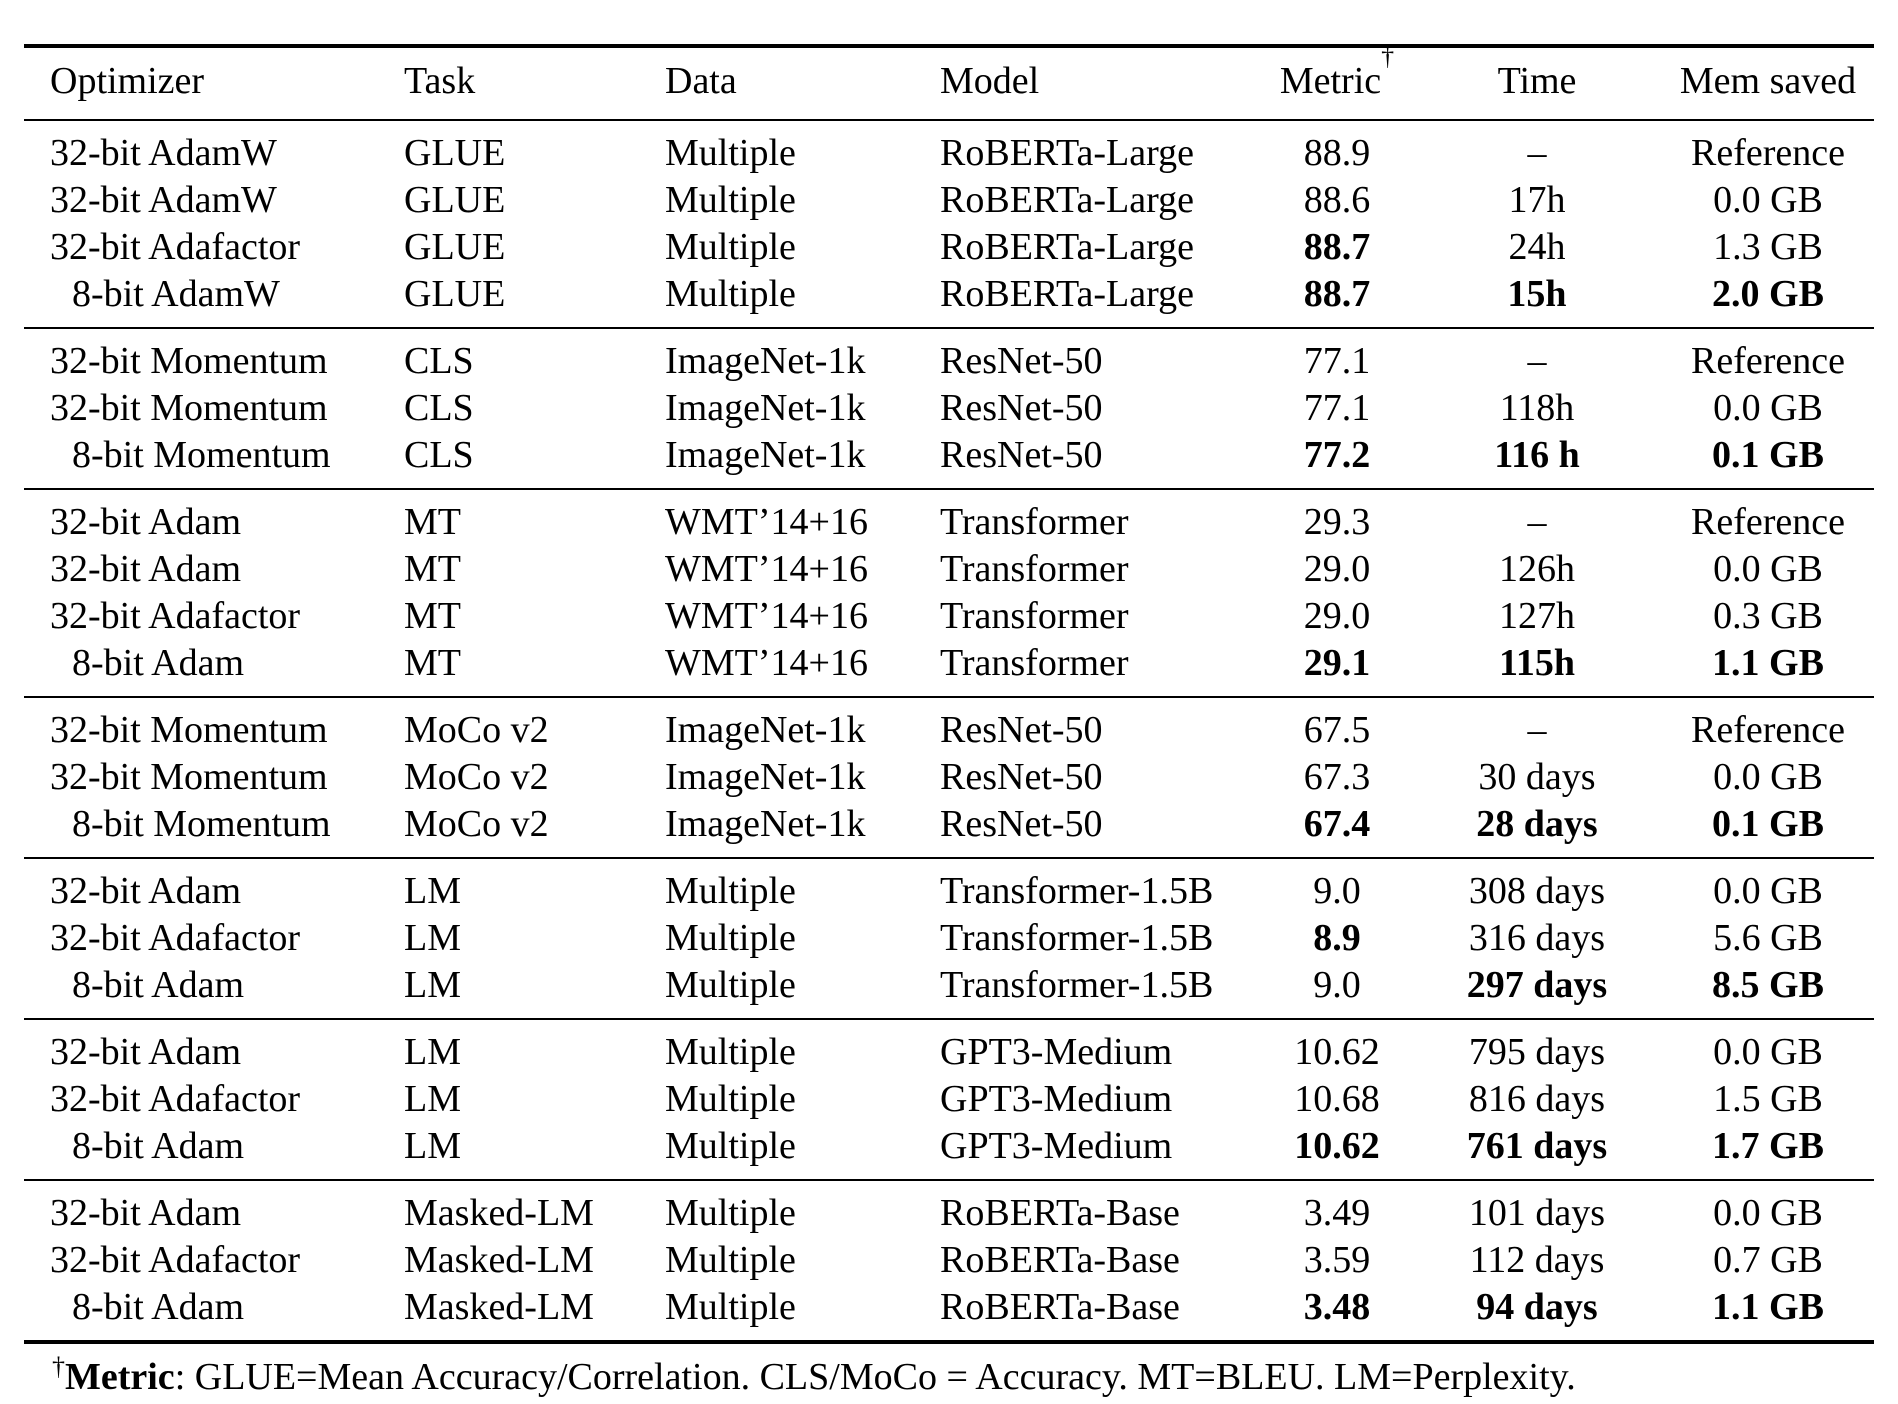  What do you see at coordinates (476, 777) in the screenshot?
I see `task-cell: MoCo v2` at bounding box center [476, 777].